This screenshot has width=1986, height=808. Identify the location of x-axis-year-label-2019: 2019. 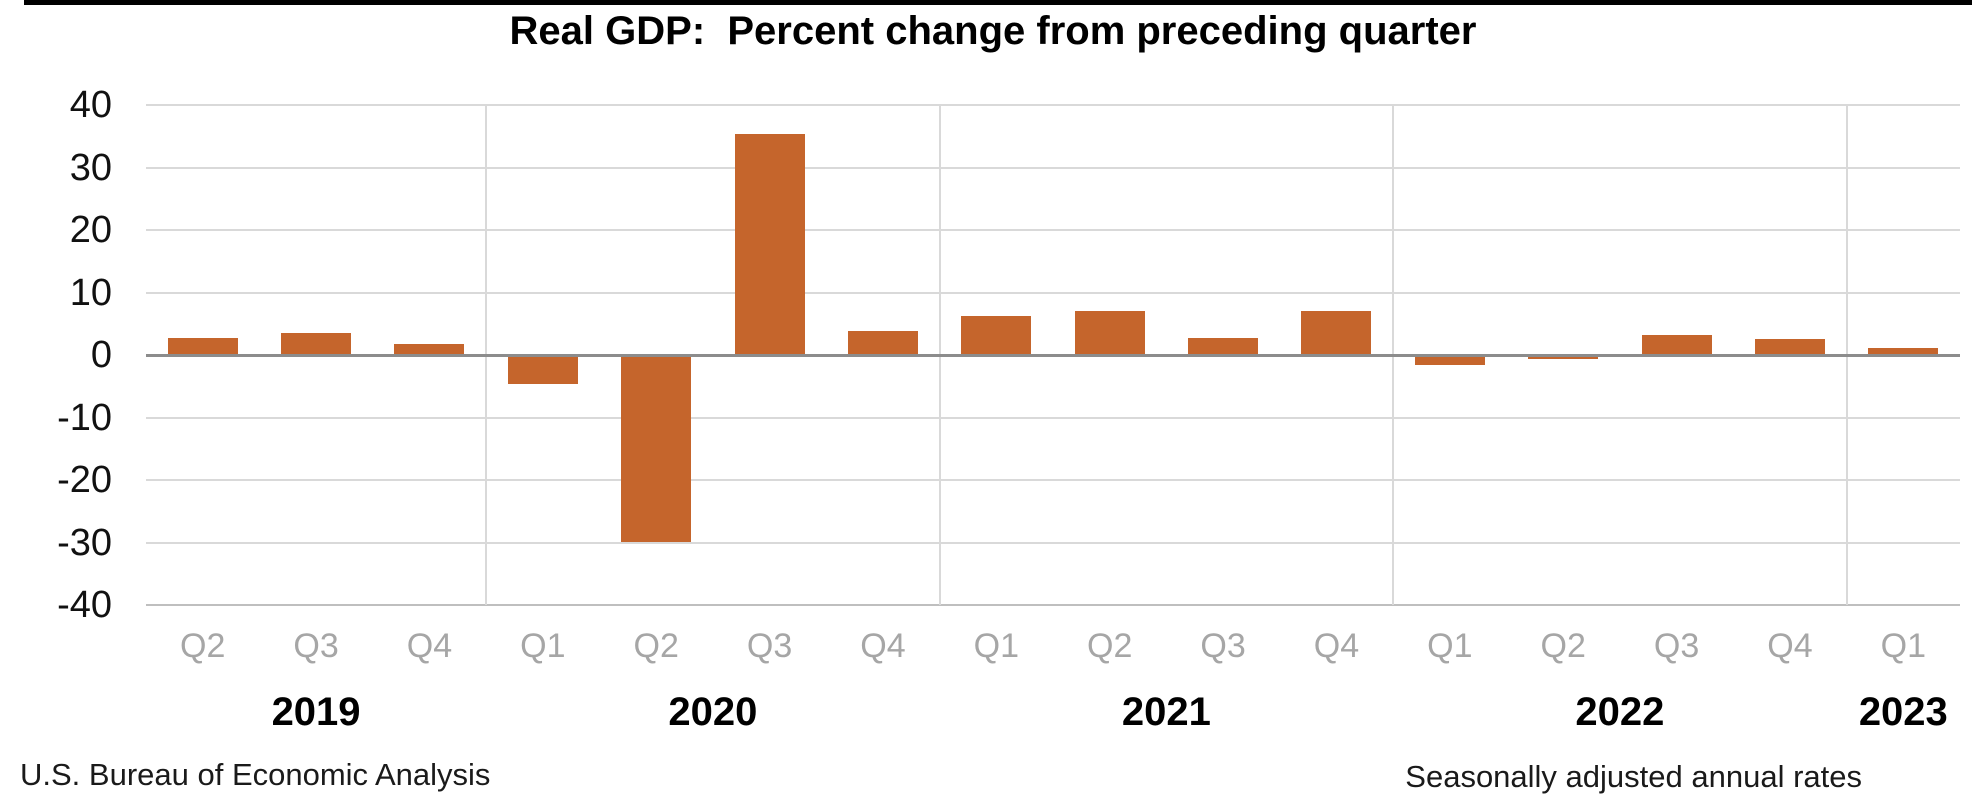
(316, 712).